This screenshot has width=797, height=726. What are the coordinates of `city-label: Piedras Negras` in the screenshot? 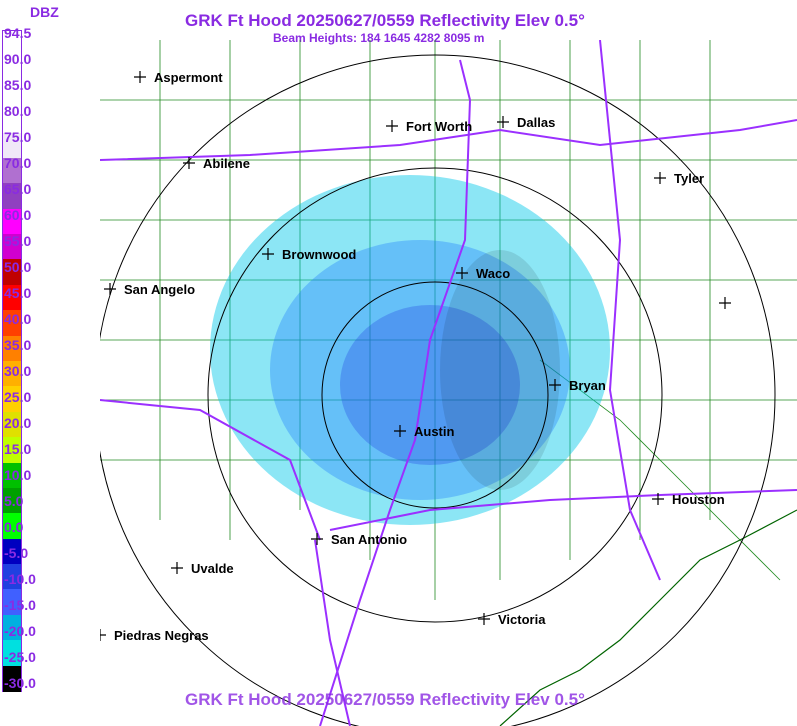 It's located at (161, 635).